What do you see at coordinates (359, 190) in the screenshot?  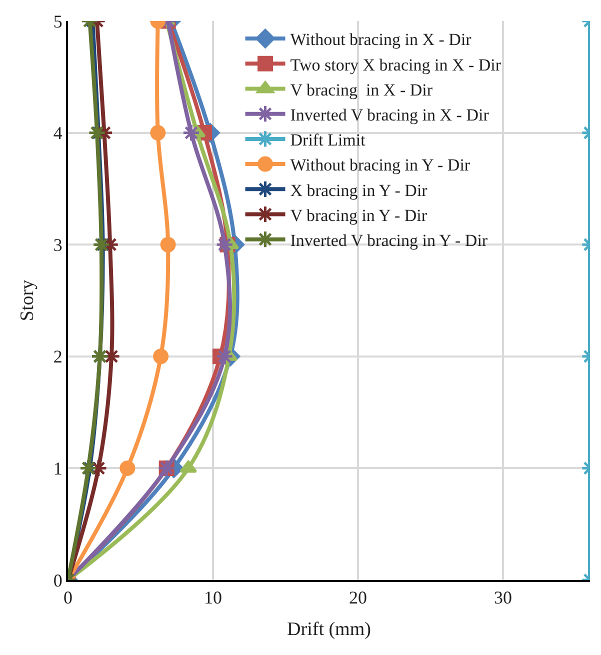 I see `legend-label: X bracing in Y - Dir` at bounding box center [359, 190].